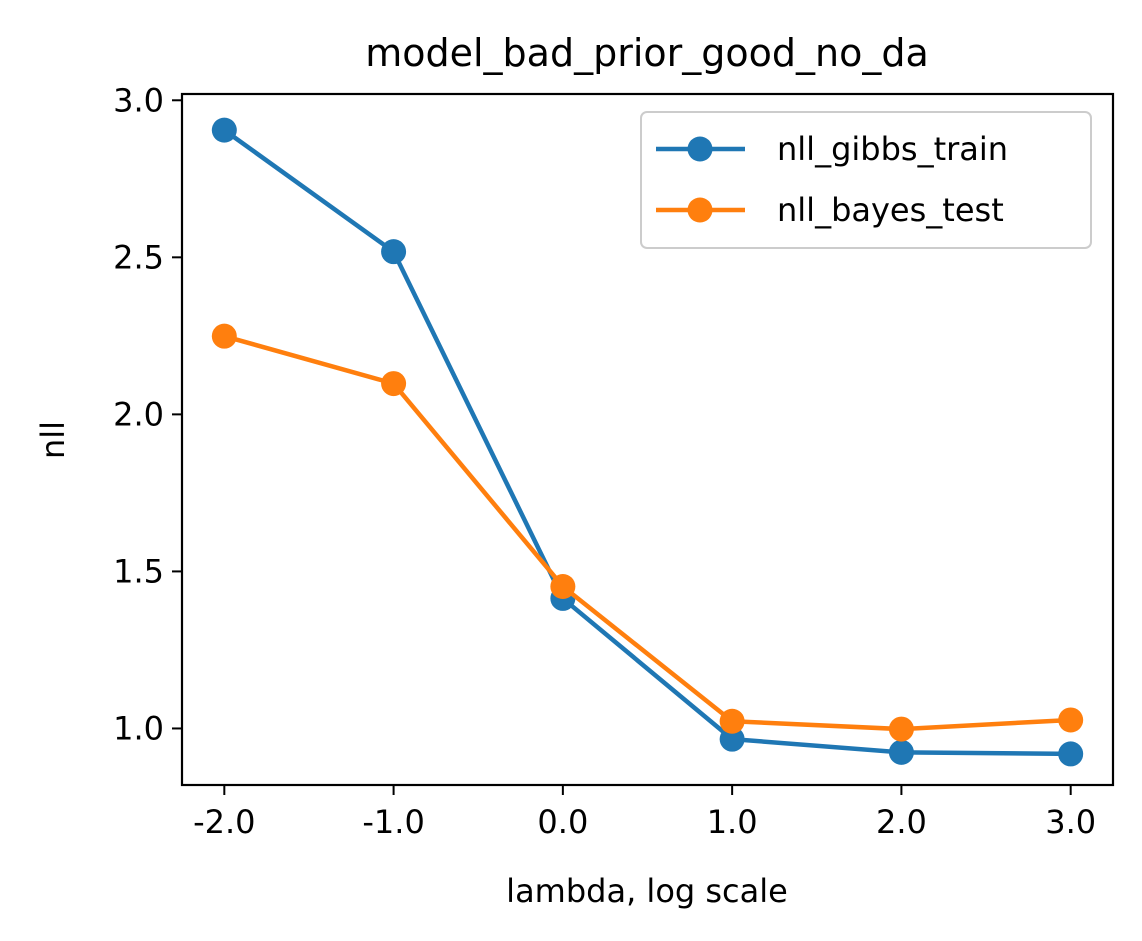  Describe the element at coordinates (562, 822) in the screenshot. I see `x-tick-label: 0.0` at that location.